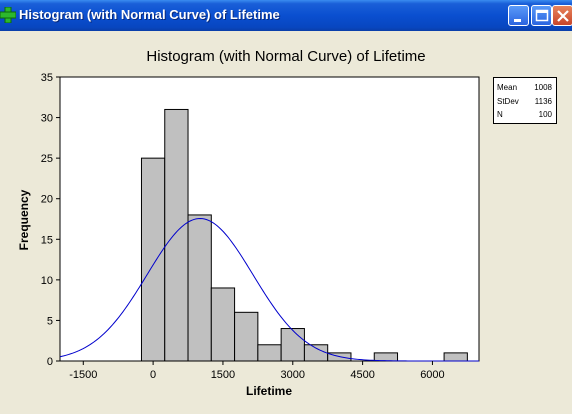 The image size is (572, 414). What do you see at coordinates (269, 391) in the screenshot?
I see `x-axis-label: Lifetime` at bounding box center [269, 391].